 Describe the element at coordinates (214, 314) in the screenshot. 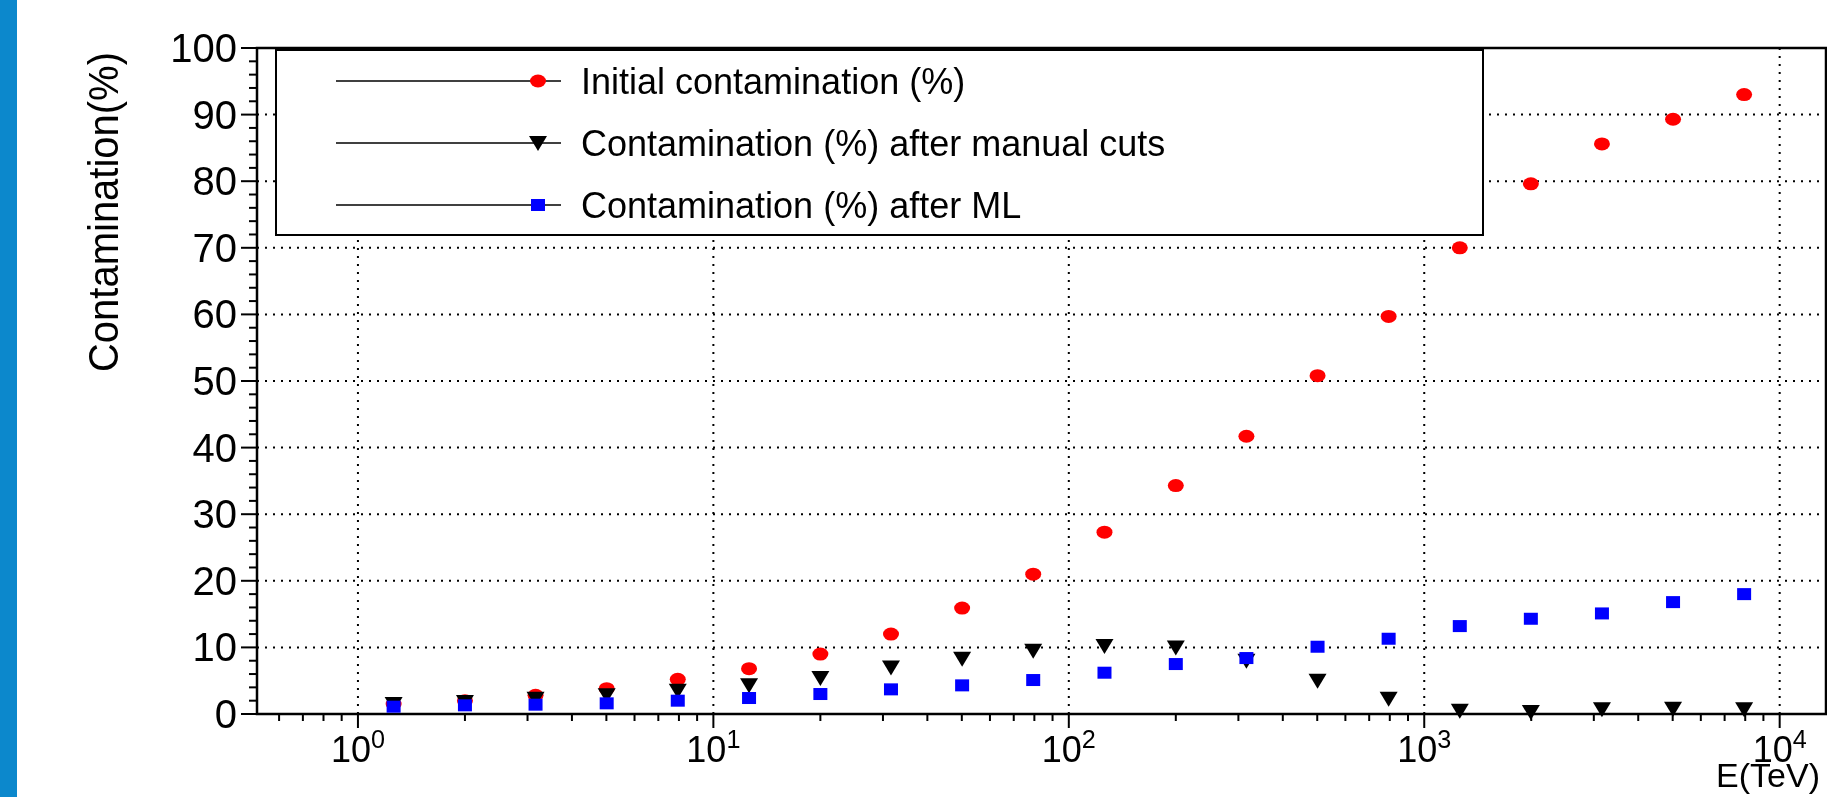

I see `y-tick-label: 60` at that location.